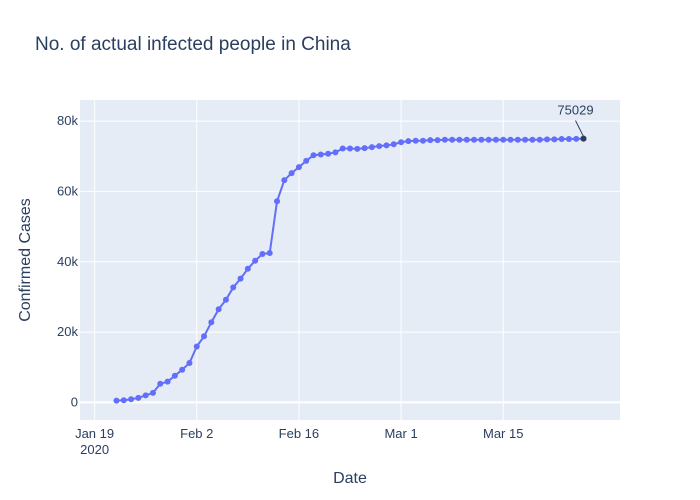  What do you see at coordinates (74, 401) in the screenshot?
I see `y-tick-label: 0` at bounding box center [74, 401].